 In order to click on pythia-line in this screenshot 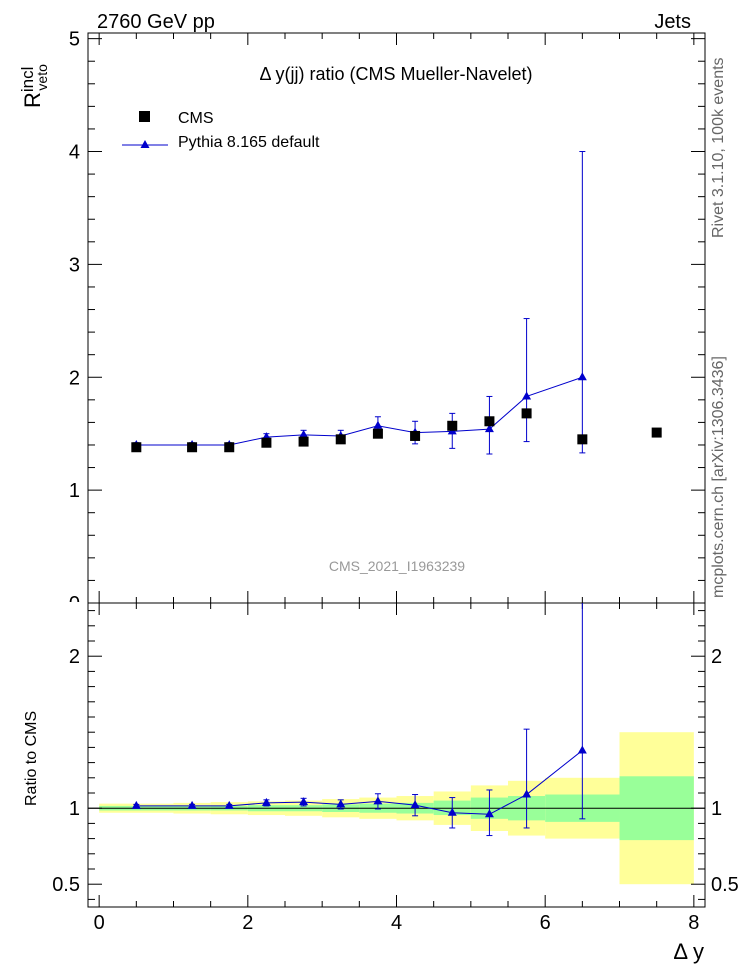, I will do `click(359, 411)`.